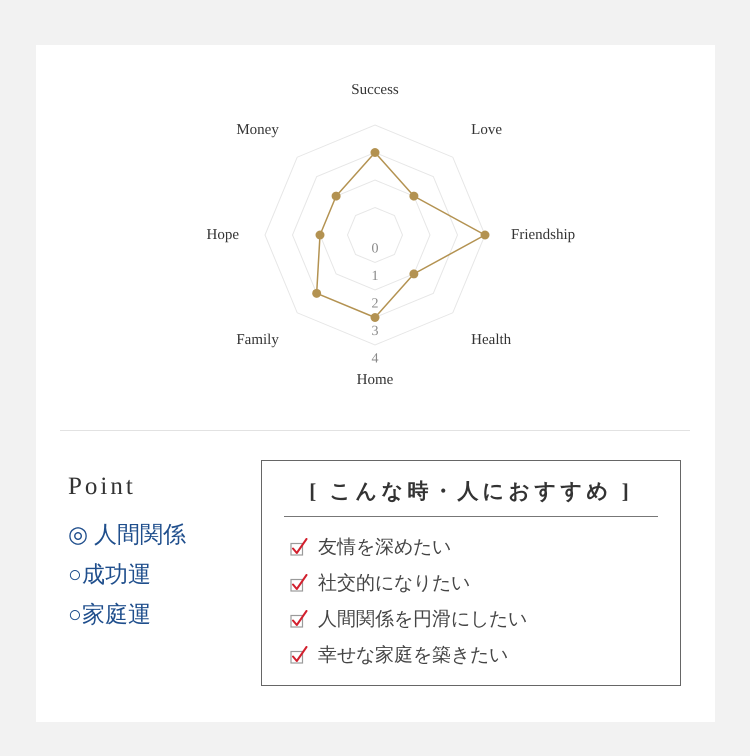  What do you see at coordinates (471, 496) in the screenshot?
I see `text: [ こんな時・人におすすめ ]` at bounding box center [471, 496].